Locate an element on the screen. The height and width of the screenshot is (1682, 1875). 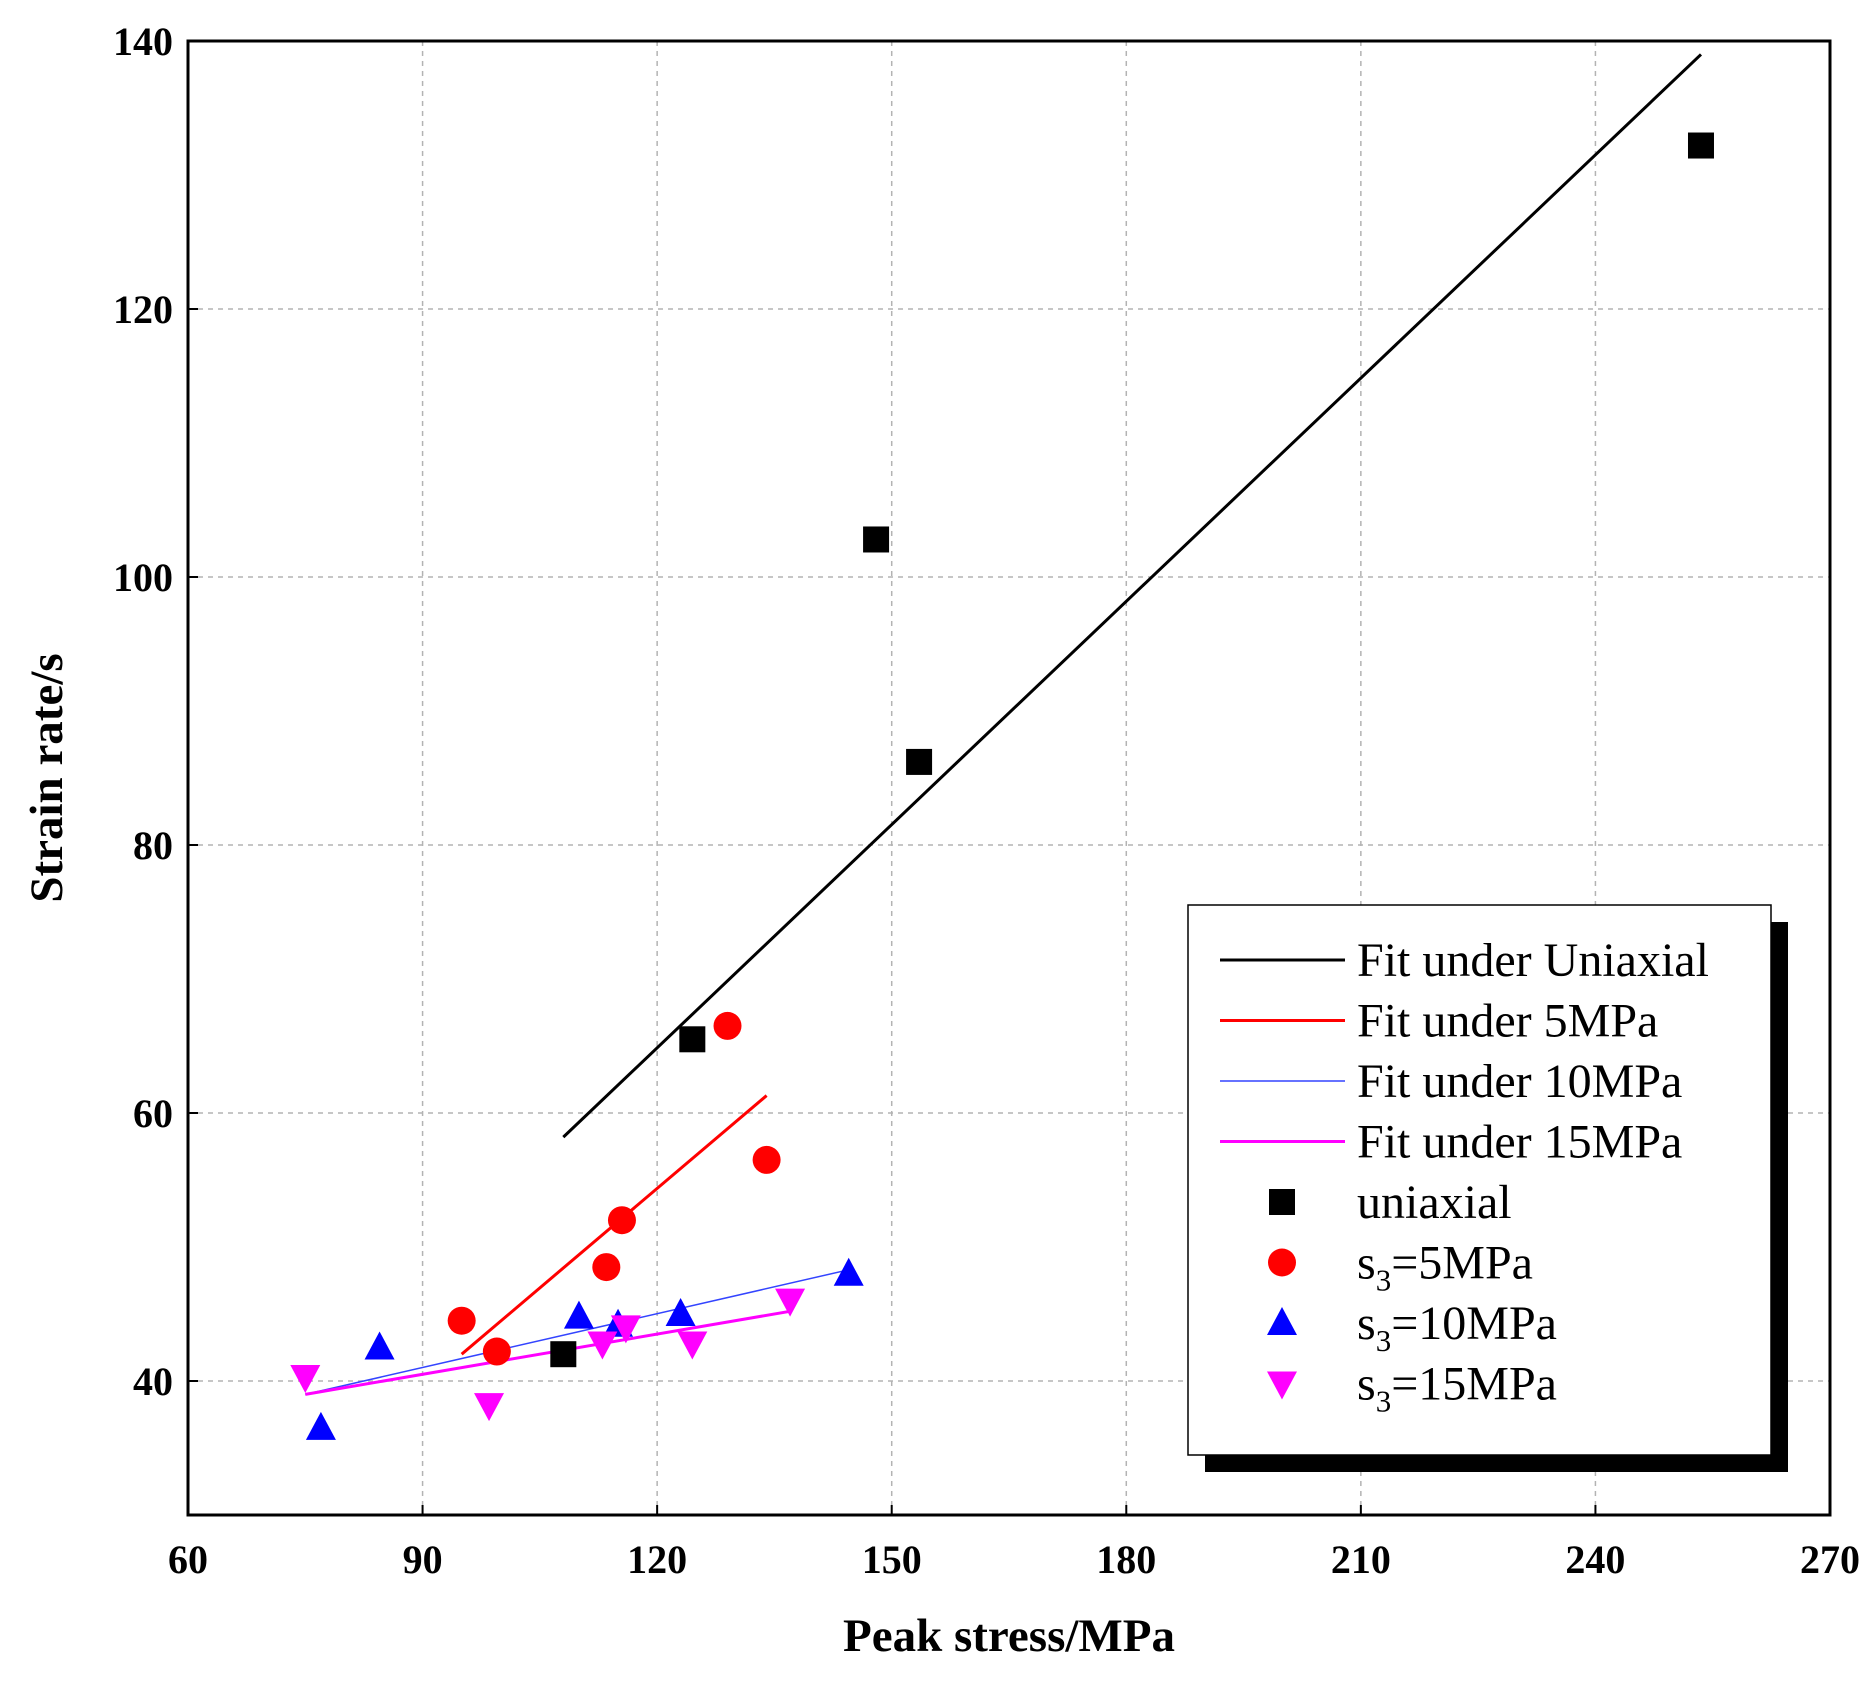
x-tick-label: 150 is located at coordinates (892, 1559).